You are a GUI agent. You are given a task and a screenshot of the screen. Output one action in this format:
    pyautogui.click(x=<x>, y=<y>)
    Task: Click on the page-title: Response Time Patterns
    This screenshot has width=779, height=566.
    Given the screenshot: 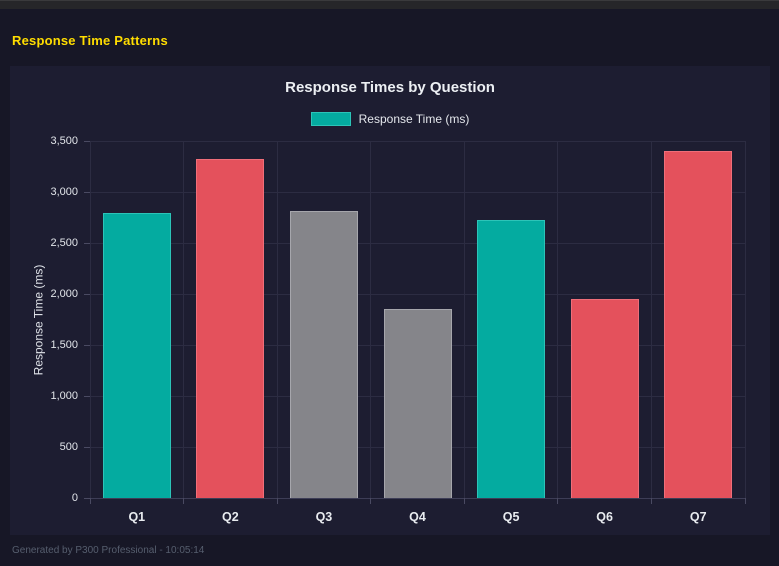 What is the action you would take?
    pyautogui.click(x=90, y=40)
    